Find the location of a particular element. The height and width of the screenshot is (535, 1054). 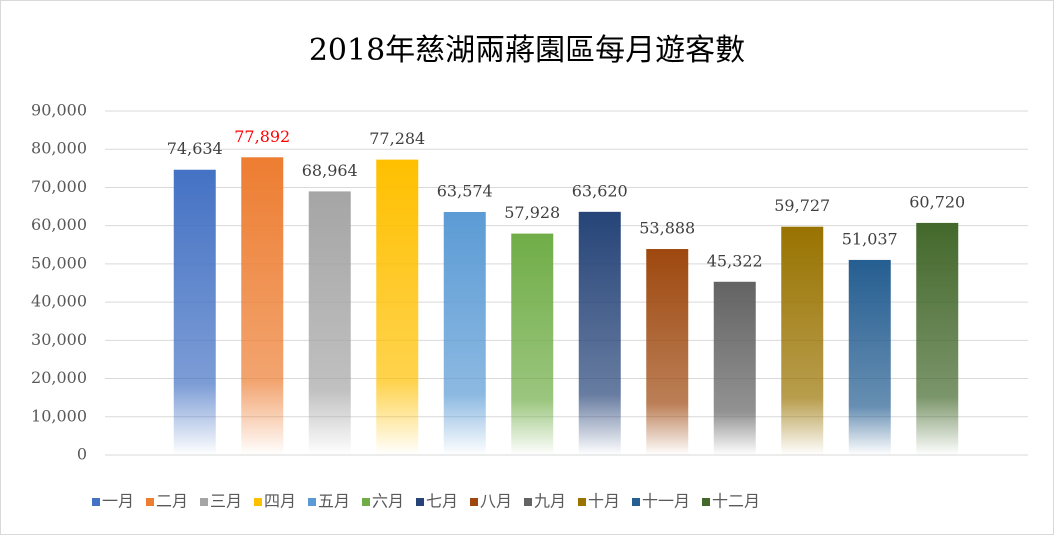

y-tick-label: 0 is located at coordinates (82, 454).